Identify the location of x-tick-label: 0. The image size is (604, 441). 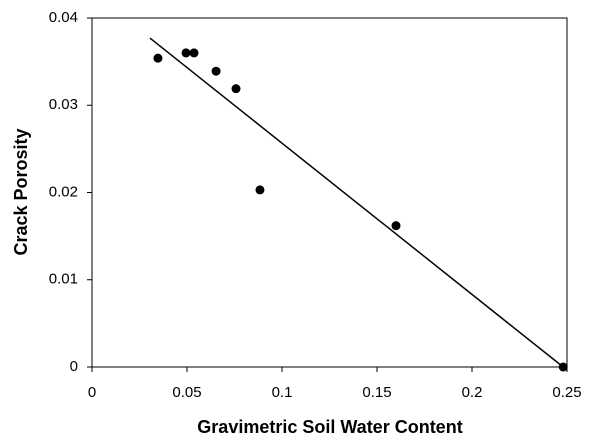
(92, 392).